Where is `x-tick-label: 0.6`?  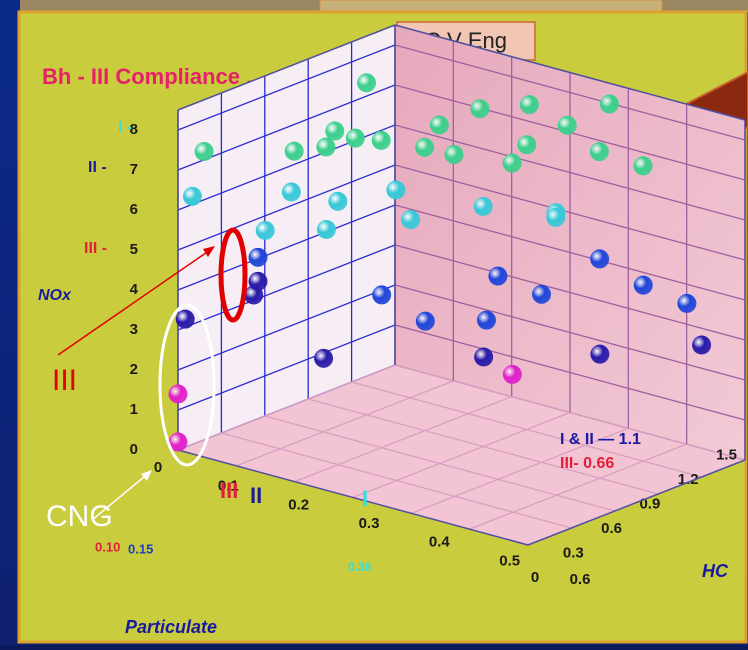
x-tick-label: 0.6 is located at coordinates (580, 579).